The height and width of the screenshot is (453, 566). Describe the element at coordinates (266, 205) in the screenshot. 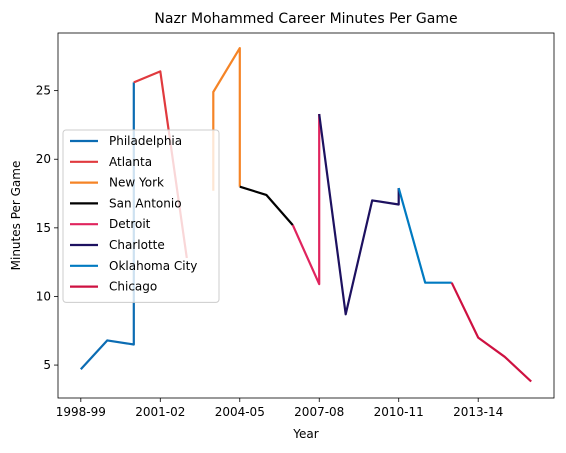

I see `series-line-san-antonio` at that location.